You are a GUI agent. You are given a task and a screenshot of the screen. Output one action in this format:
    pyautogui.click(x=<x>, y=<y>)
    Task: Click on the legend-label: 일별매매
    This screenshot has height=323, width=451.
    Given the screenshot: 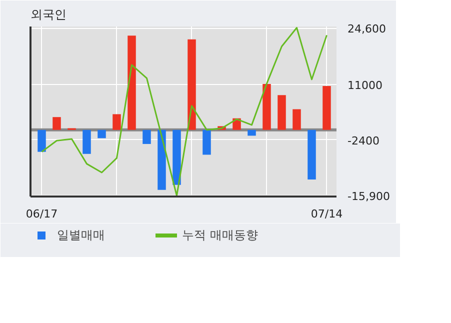 What is the action you would take?
    pyautogui.click(x=81, y=235)
    